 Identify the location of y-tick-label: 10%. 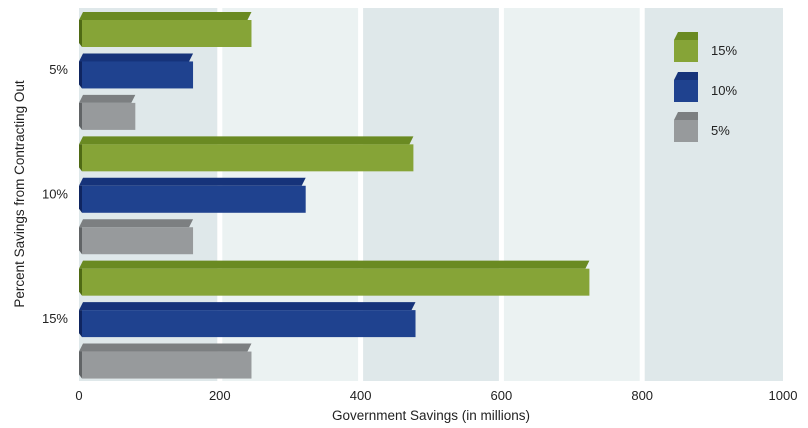
(55, 194).